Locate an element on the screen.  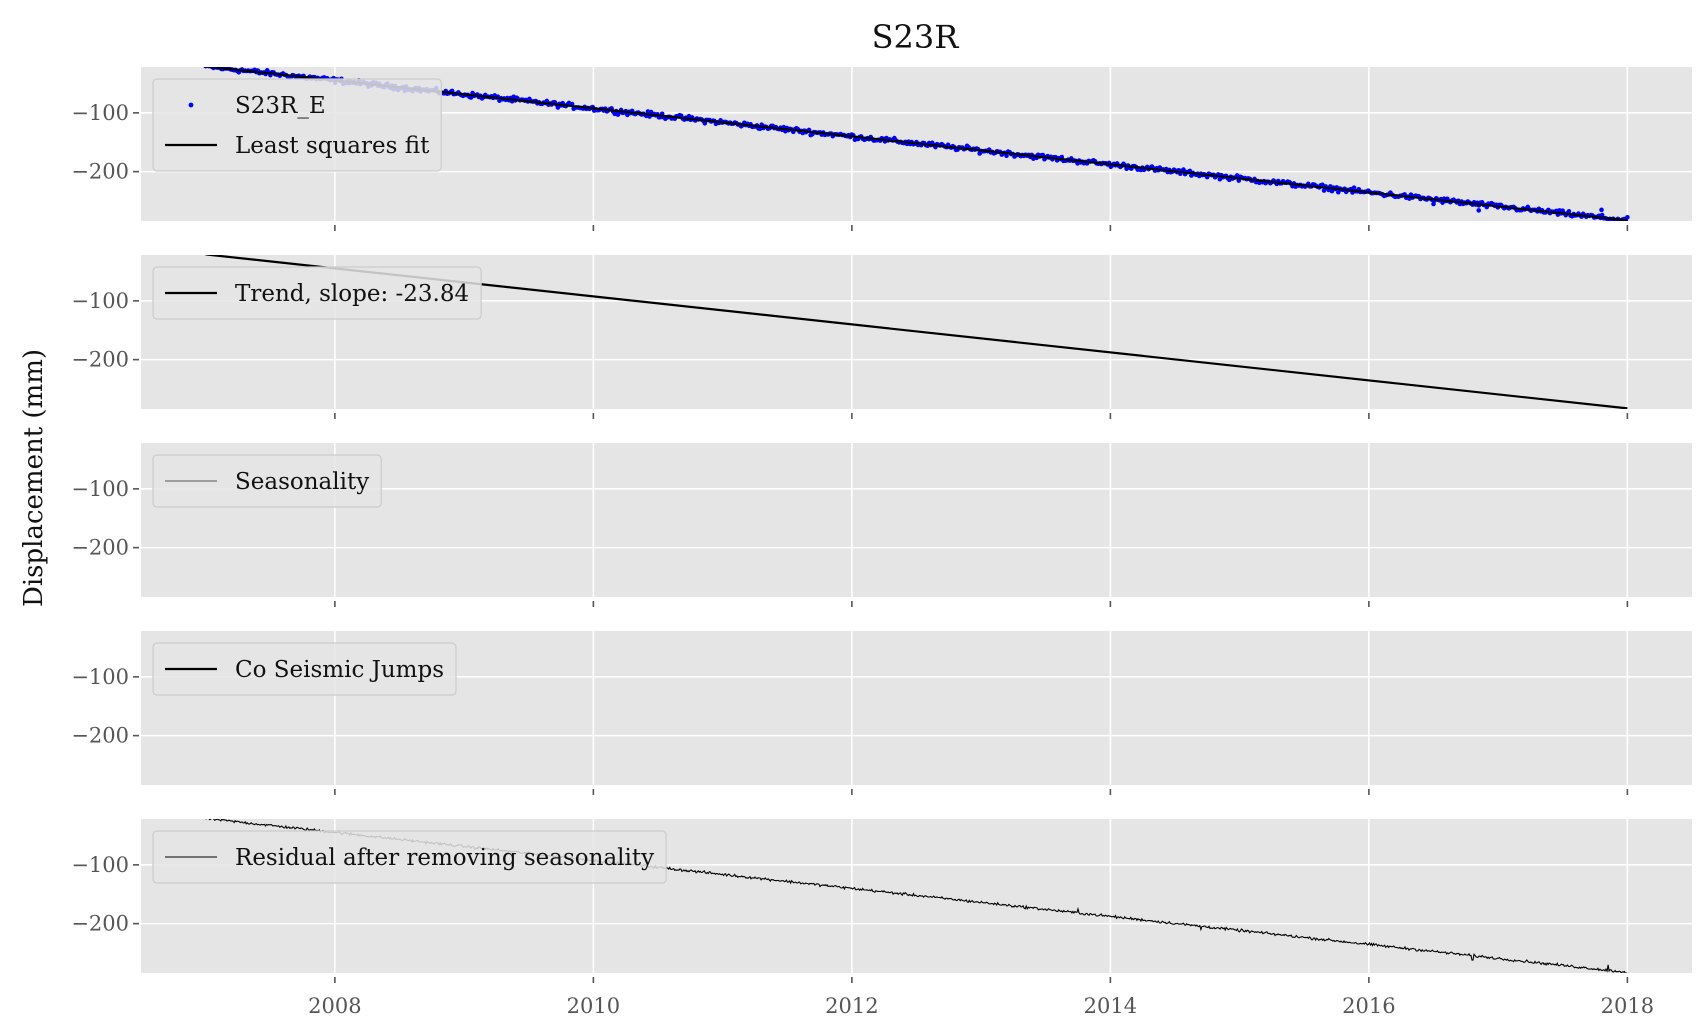
x-tick-label: 2010 is located at coordinates (593, 1006).